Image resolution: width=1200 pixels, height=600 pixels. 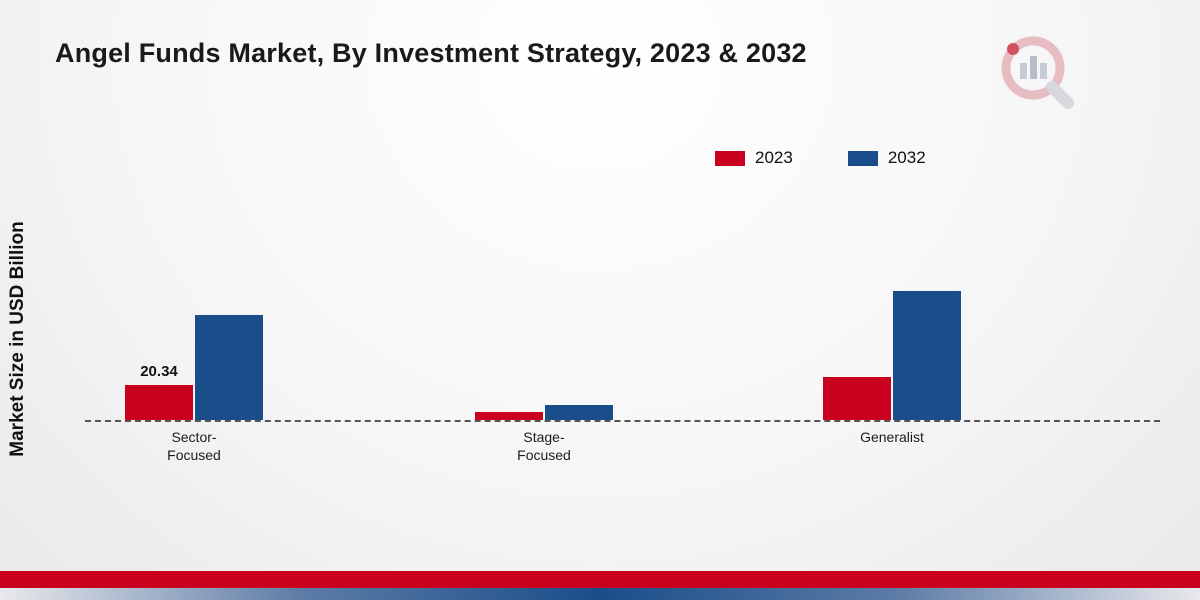 I want to click on bar-group-stage-focused, so click(x=544, y=250).